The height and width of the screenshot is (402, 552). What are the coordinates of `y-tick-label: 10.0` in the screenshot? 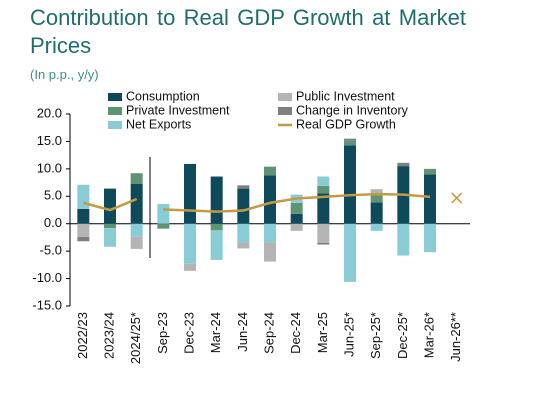 It's located at (49, 167).